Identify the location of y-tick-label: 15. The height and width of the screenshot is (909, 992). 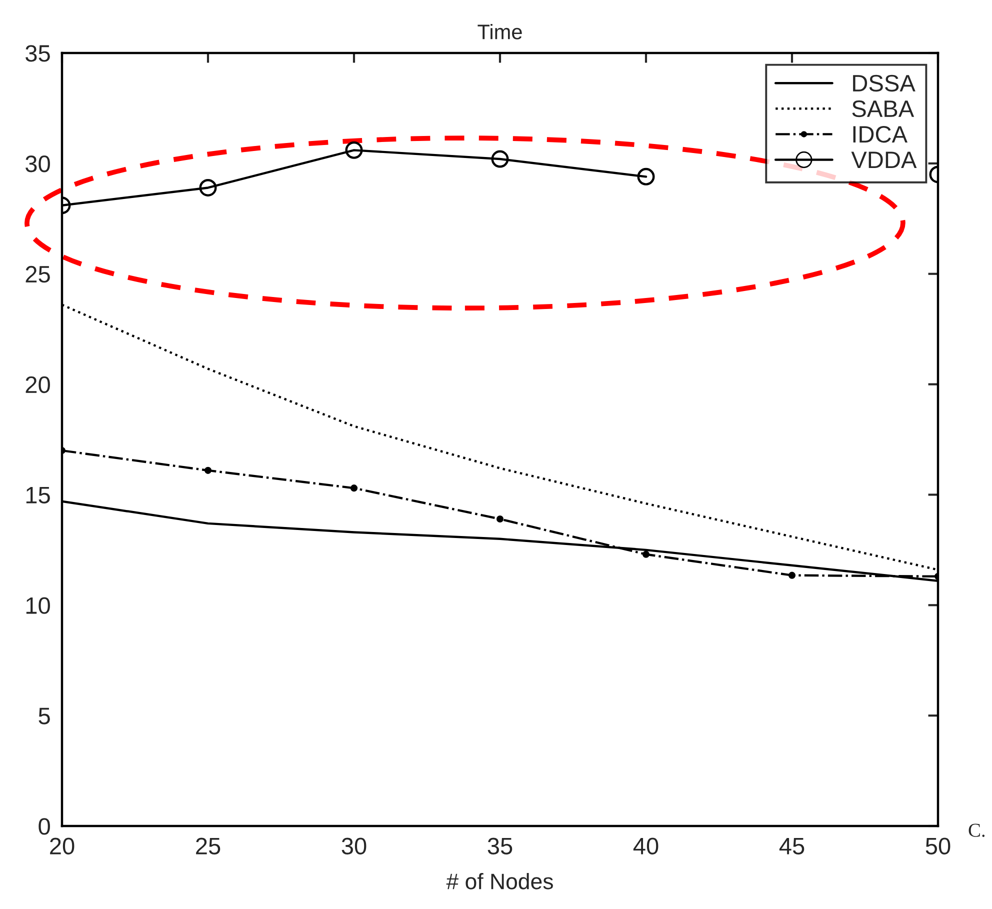
(38, 495).